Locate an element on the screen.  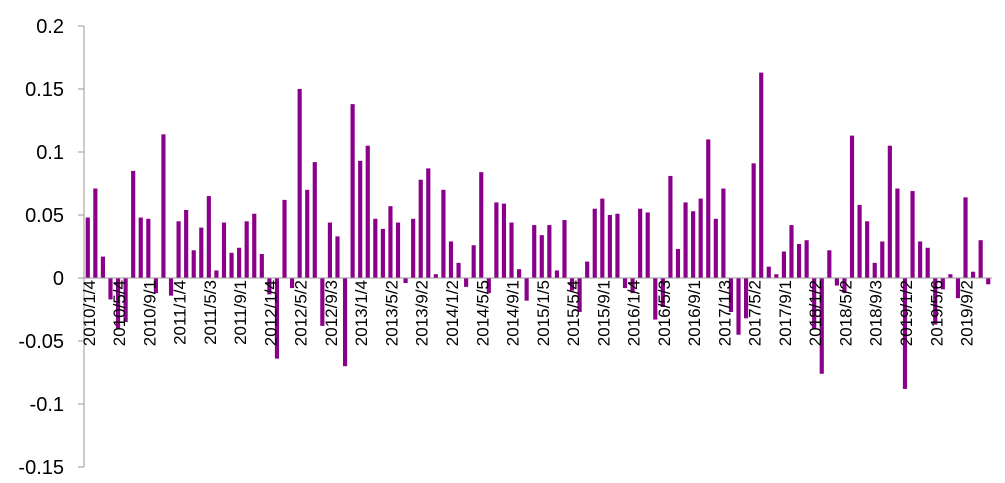
x-tick-label: 2014/1/2 is located at coordinates (452, 313).